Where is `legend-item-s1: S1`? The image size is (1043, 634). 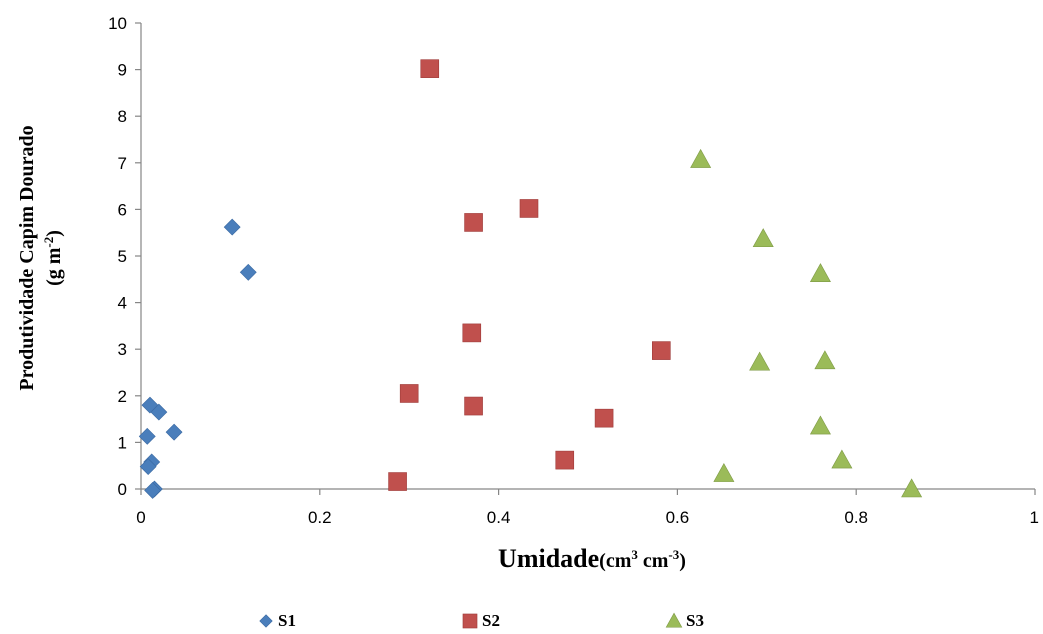 legend-item-s1: S1 is located at coordinates (277, 620).